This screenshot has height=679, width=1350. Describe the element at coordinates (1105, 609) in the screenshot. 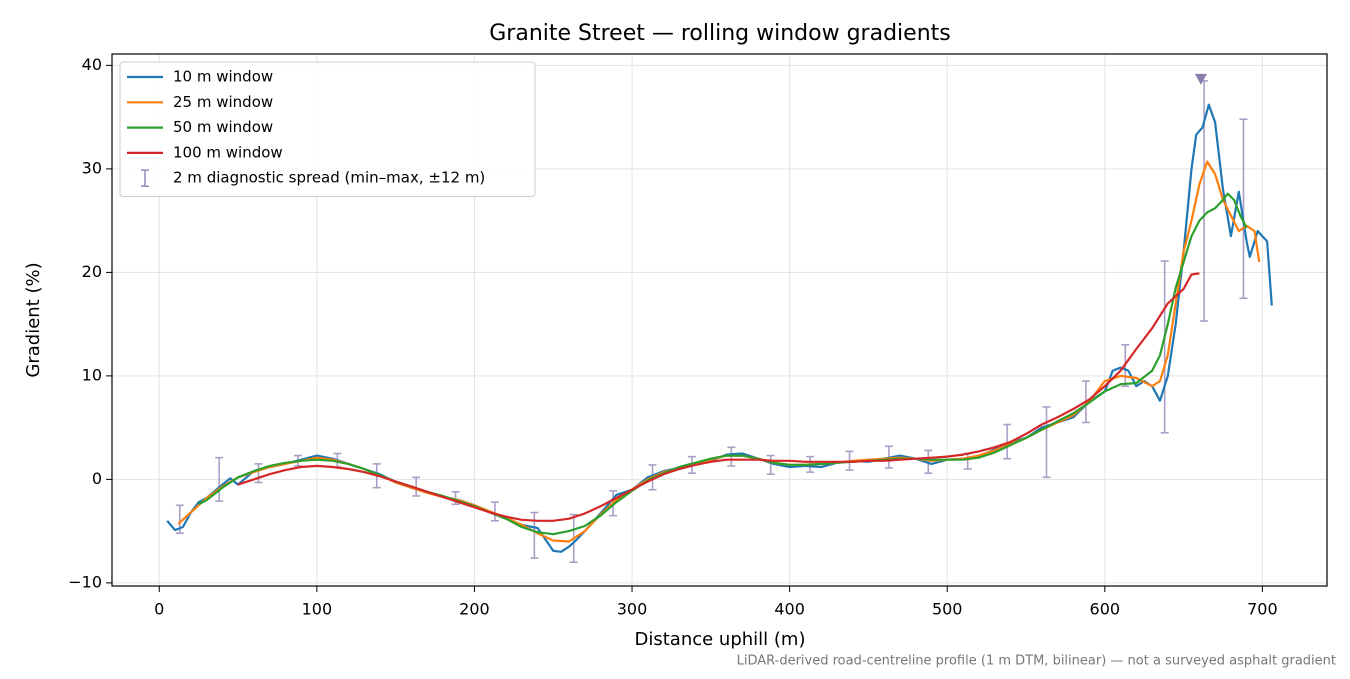

I see `x-tick-label: 600` at that location.